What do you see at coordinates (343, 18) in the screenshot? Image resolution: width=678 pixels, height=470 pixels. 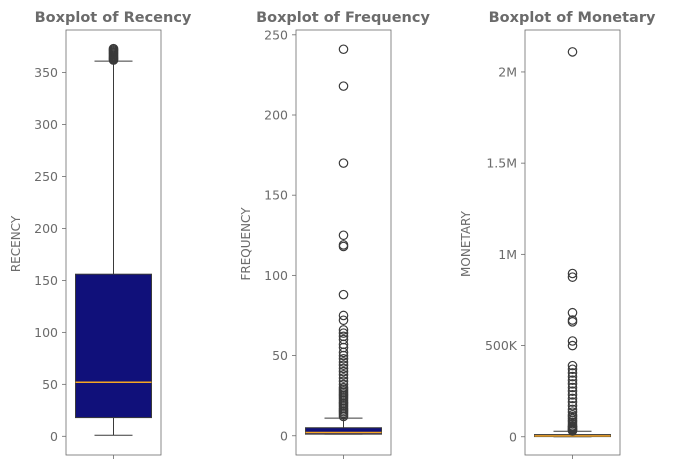 I see `frequency-plot-title: Boxplot of Frequency` at bounding box center [343, 18].